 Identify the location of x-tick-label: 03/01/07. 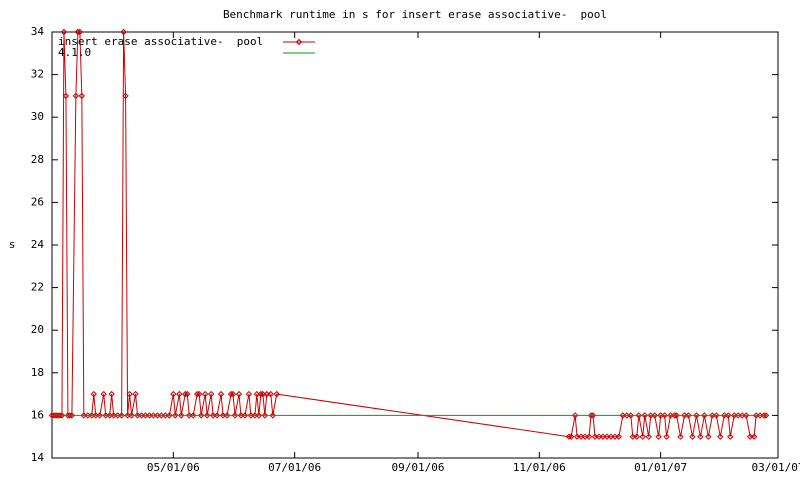
(776, 467).